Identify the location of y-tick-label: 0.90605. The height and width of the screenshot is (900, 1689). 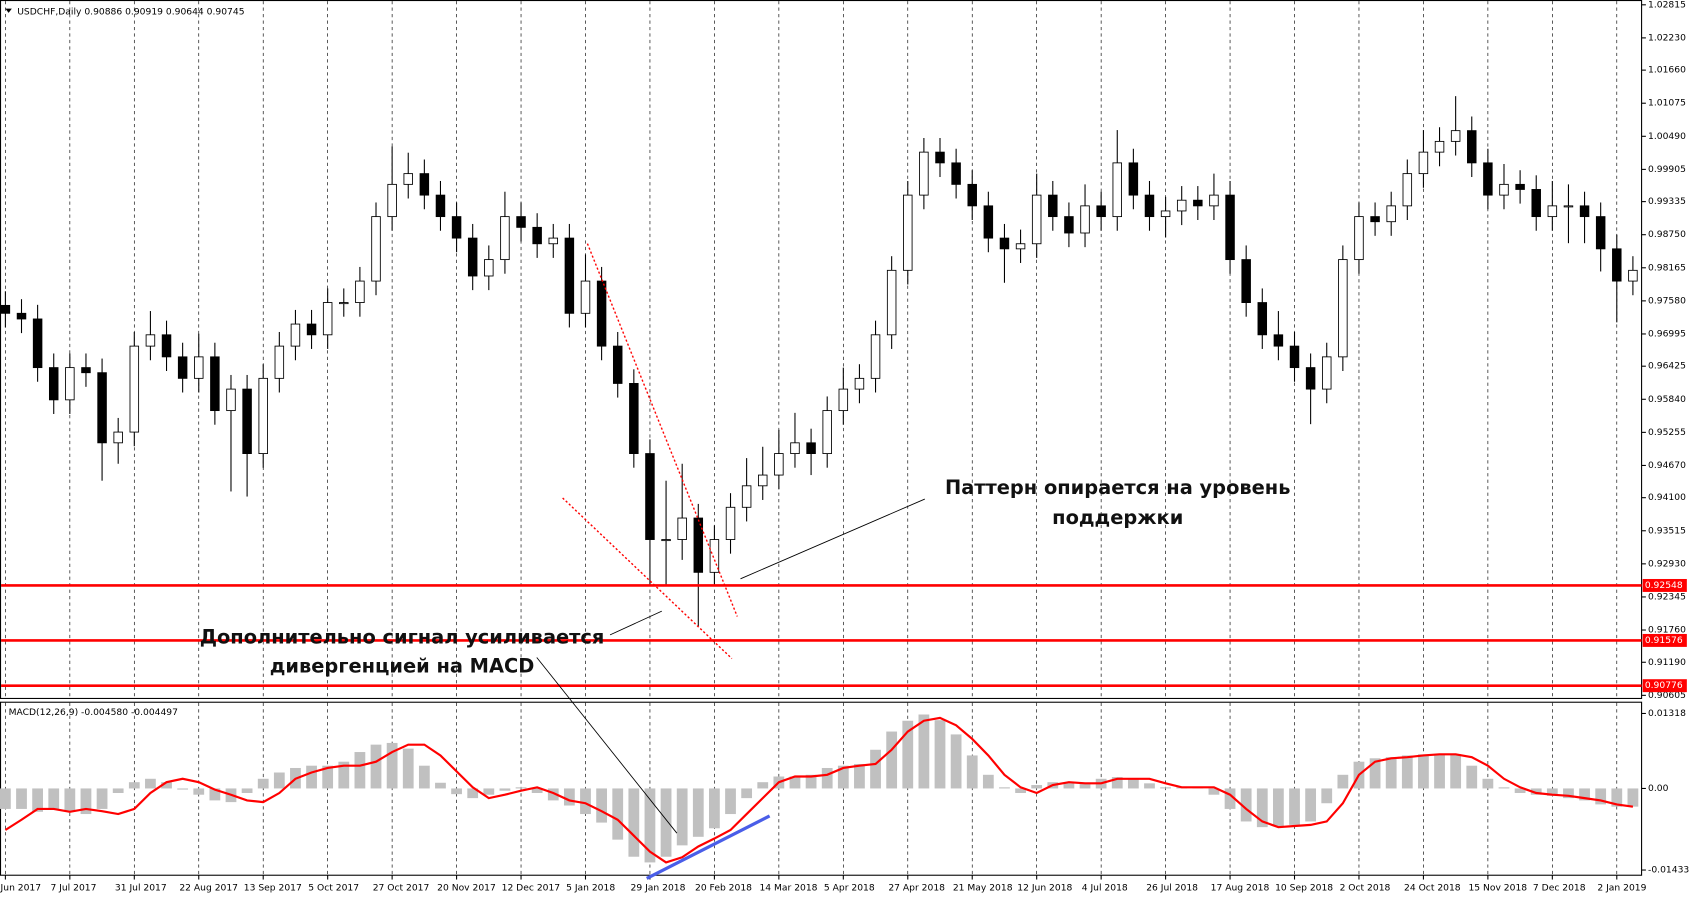
(1667, 695).